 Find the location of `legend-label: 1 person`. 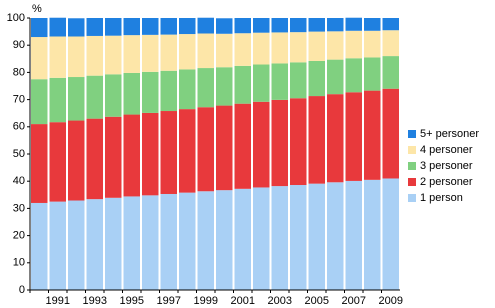

legend-label: 1 person is located at coordinates (441, 198).